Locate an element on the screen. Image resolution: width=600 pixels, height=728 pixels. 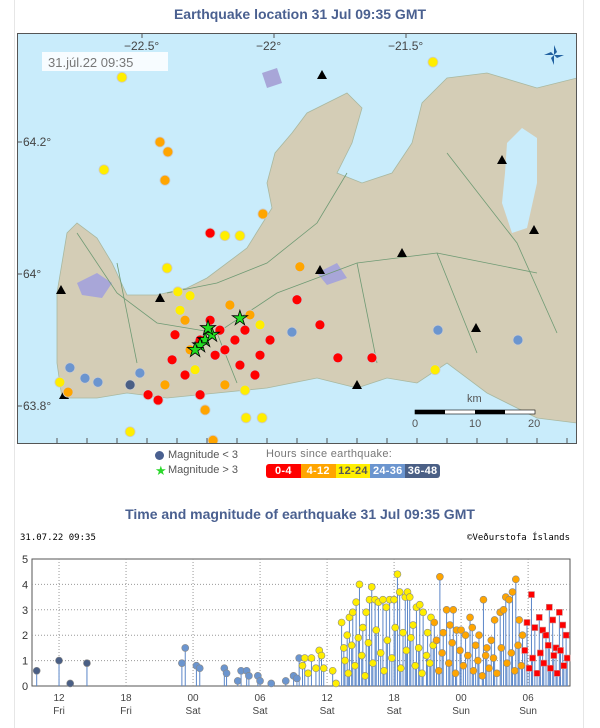
scale-label-0: 0 is located at coordinates (415, 424).